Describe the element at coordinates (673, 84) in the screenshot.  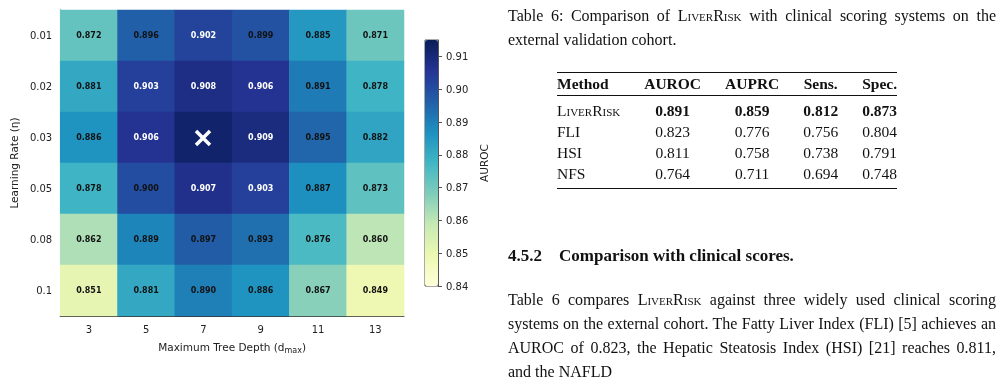
I see `text: AUROC` at that location.